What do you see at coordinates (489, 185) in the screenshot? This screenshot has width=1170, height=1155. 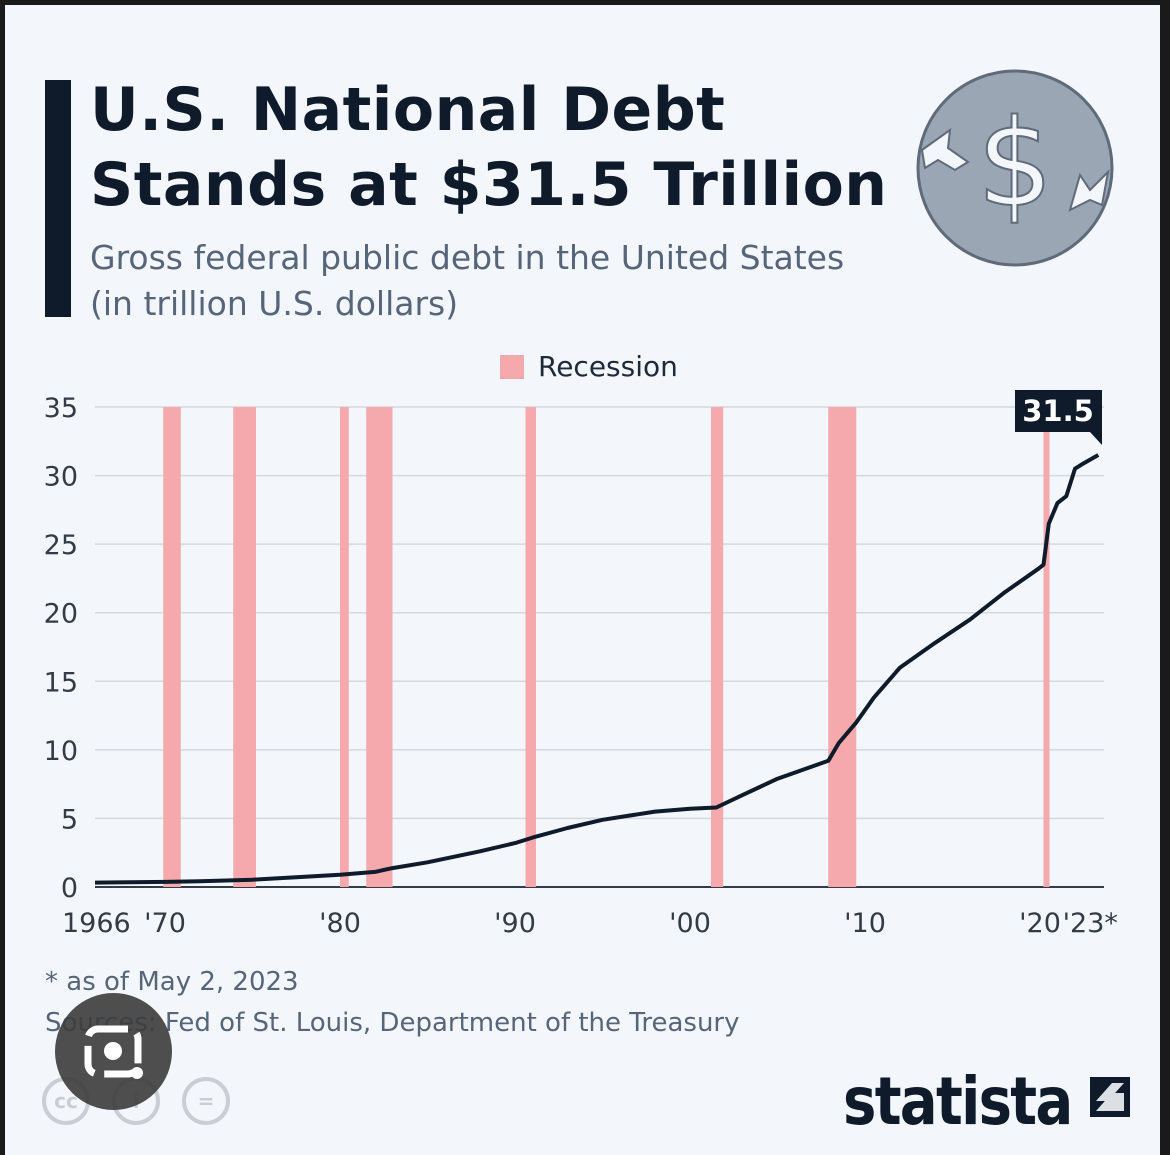 I see `title-line-2: Stands at $31.5 Trillion` at bounding box center [489, 185].